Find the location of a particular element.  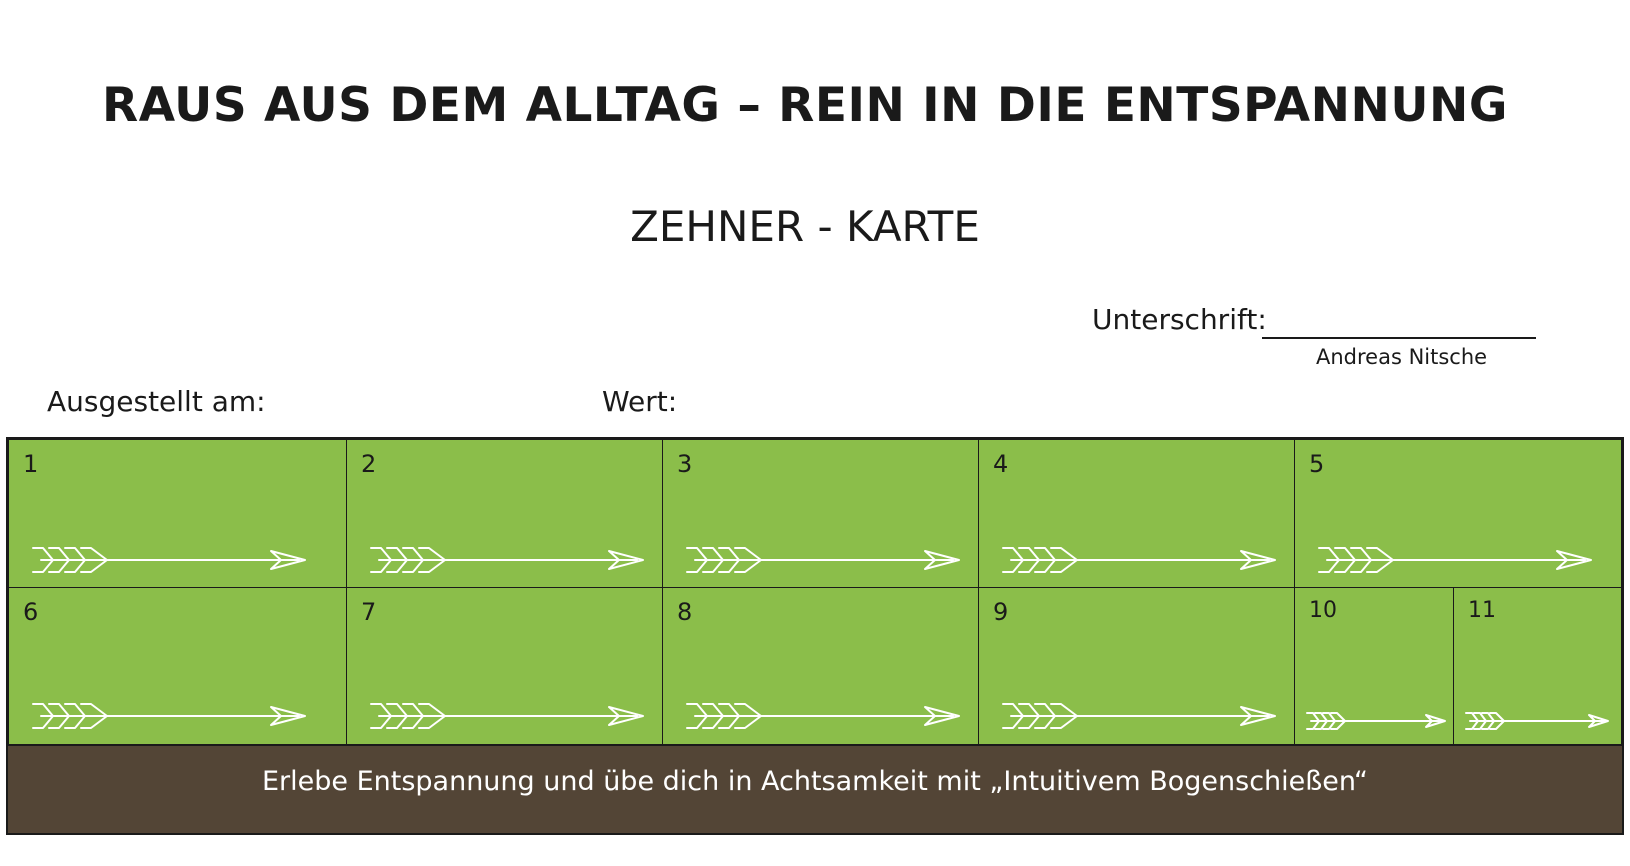

punch-cell-number: 9 is located at coordinates (1001, 612).